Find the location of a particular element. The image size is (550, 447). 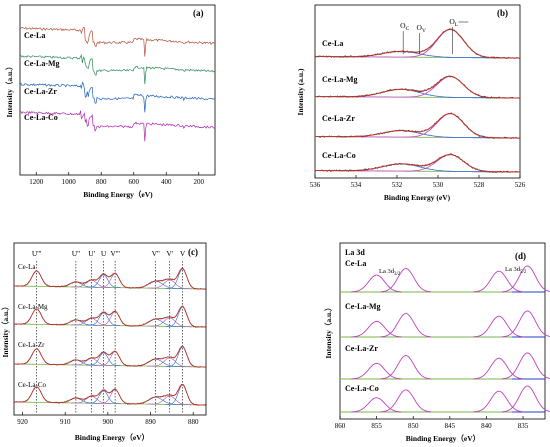

x-tick-label: 534 is located at coordinates (356, 185).